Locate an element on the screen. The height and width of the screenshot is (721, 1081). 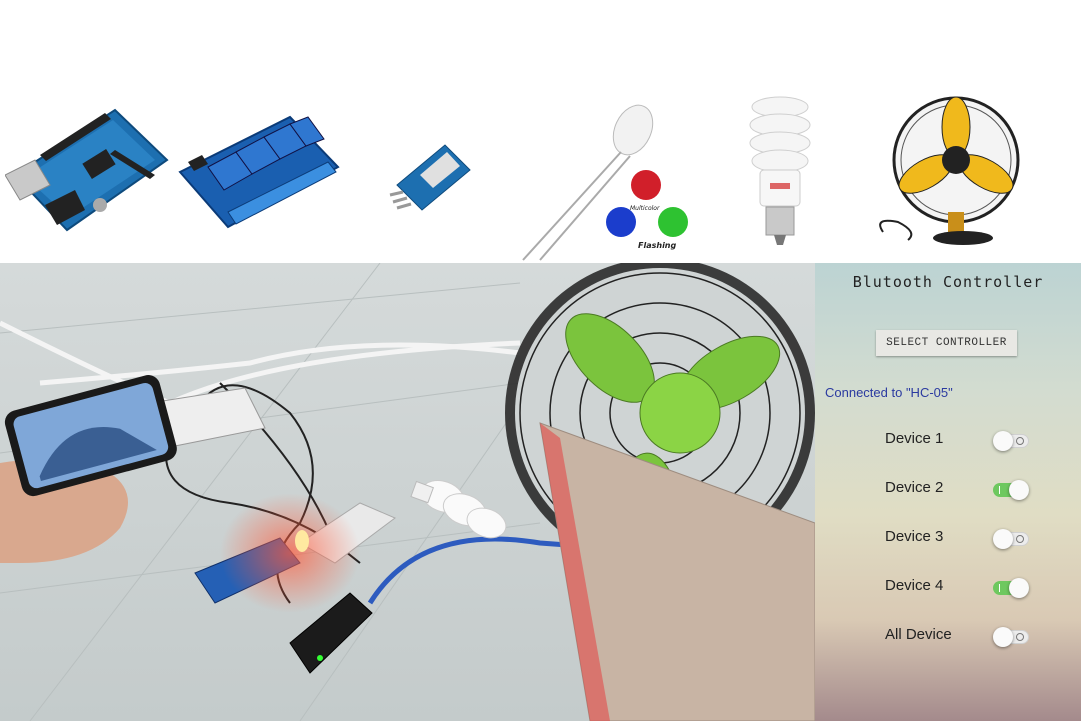
led-multicolor-label: Multicolor is located at coordinates (645, 208).